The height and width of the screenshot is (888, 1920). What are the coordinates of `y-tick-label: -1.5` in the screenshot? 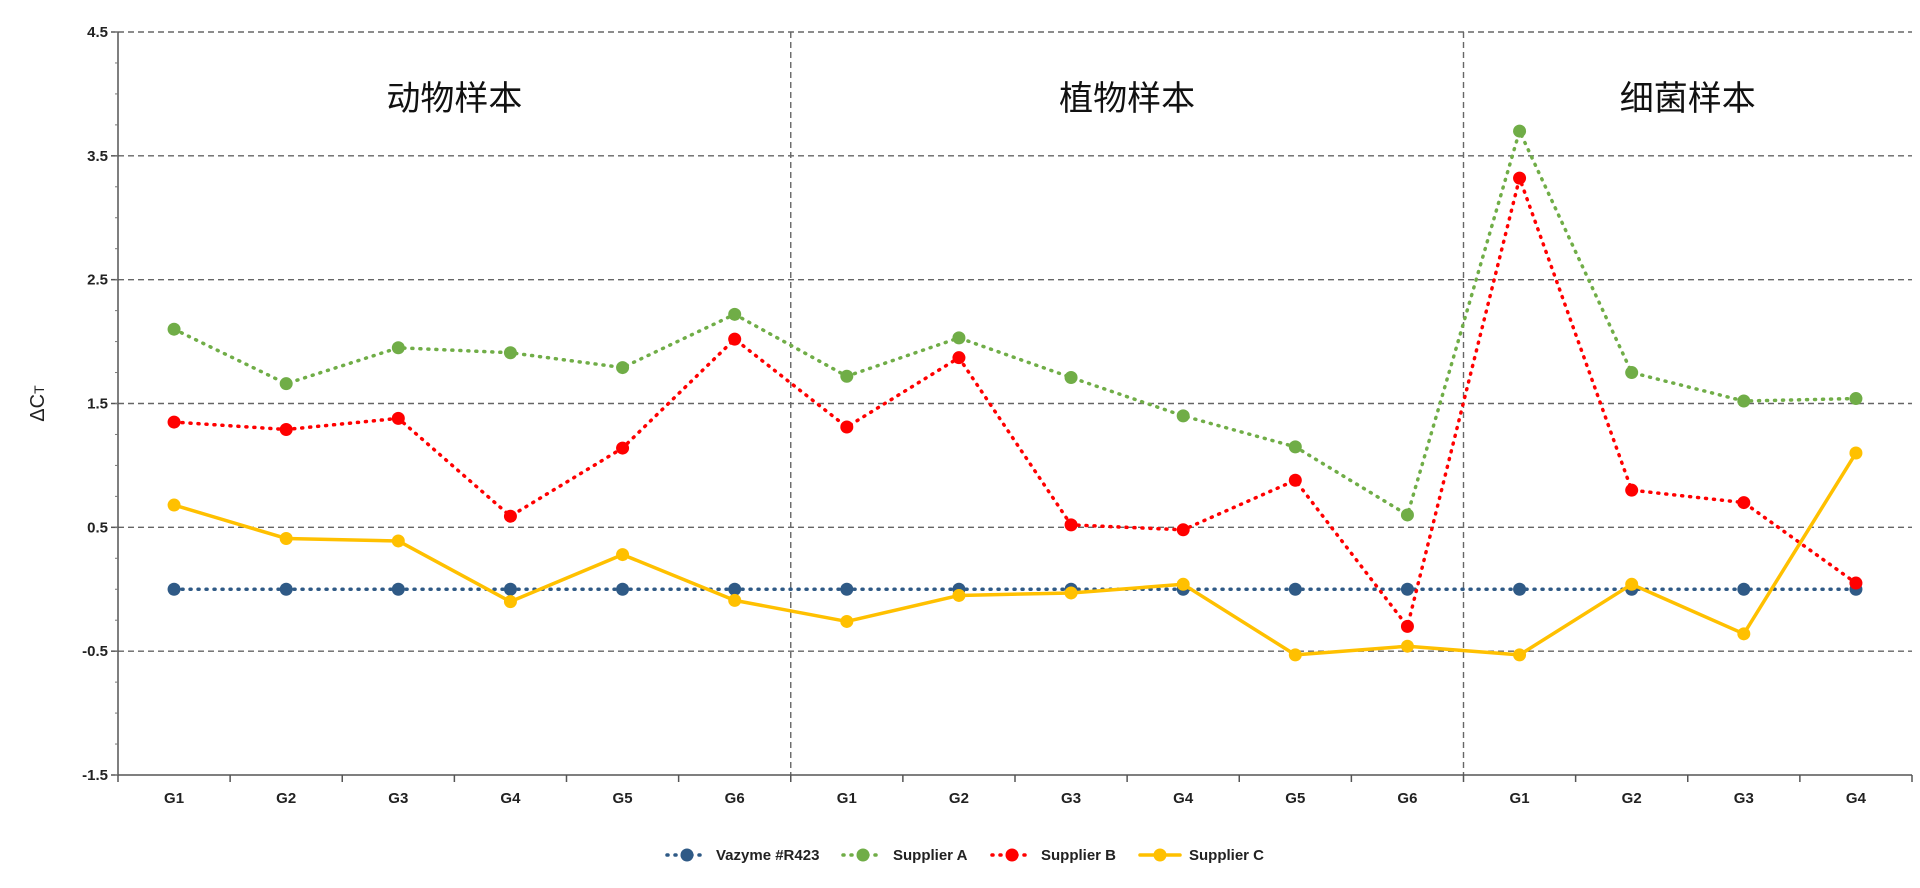 It's located at (95, 775).